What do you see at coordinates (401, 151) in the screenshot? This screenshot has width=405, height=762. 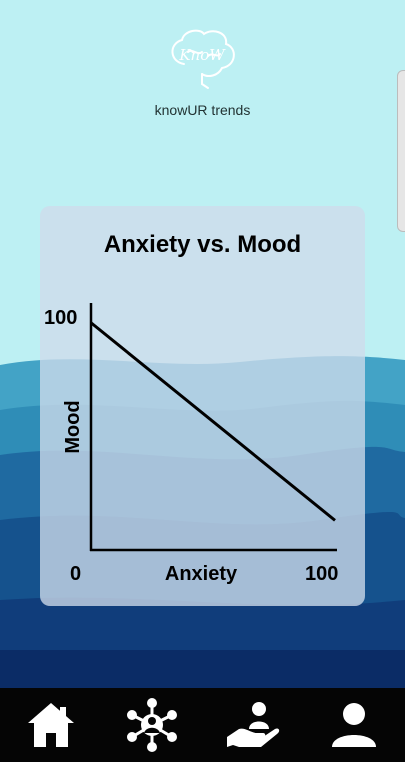 I see `side-handle` at bounding box center [401, 151].